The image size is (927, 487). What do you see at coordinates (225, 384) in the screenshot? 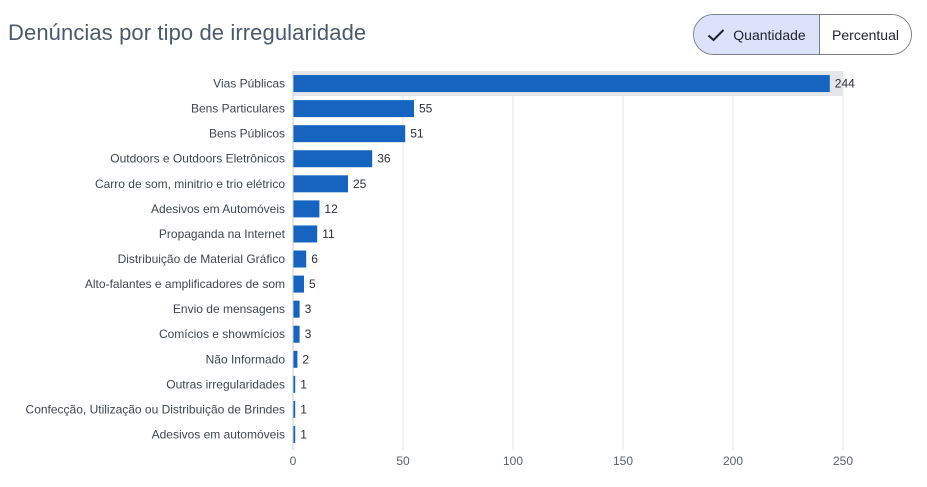
I see `category-label: Outras irregularidades` at bounding box center [225, 384].